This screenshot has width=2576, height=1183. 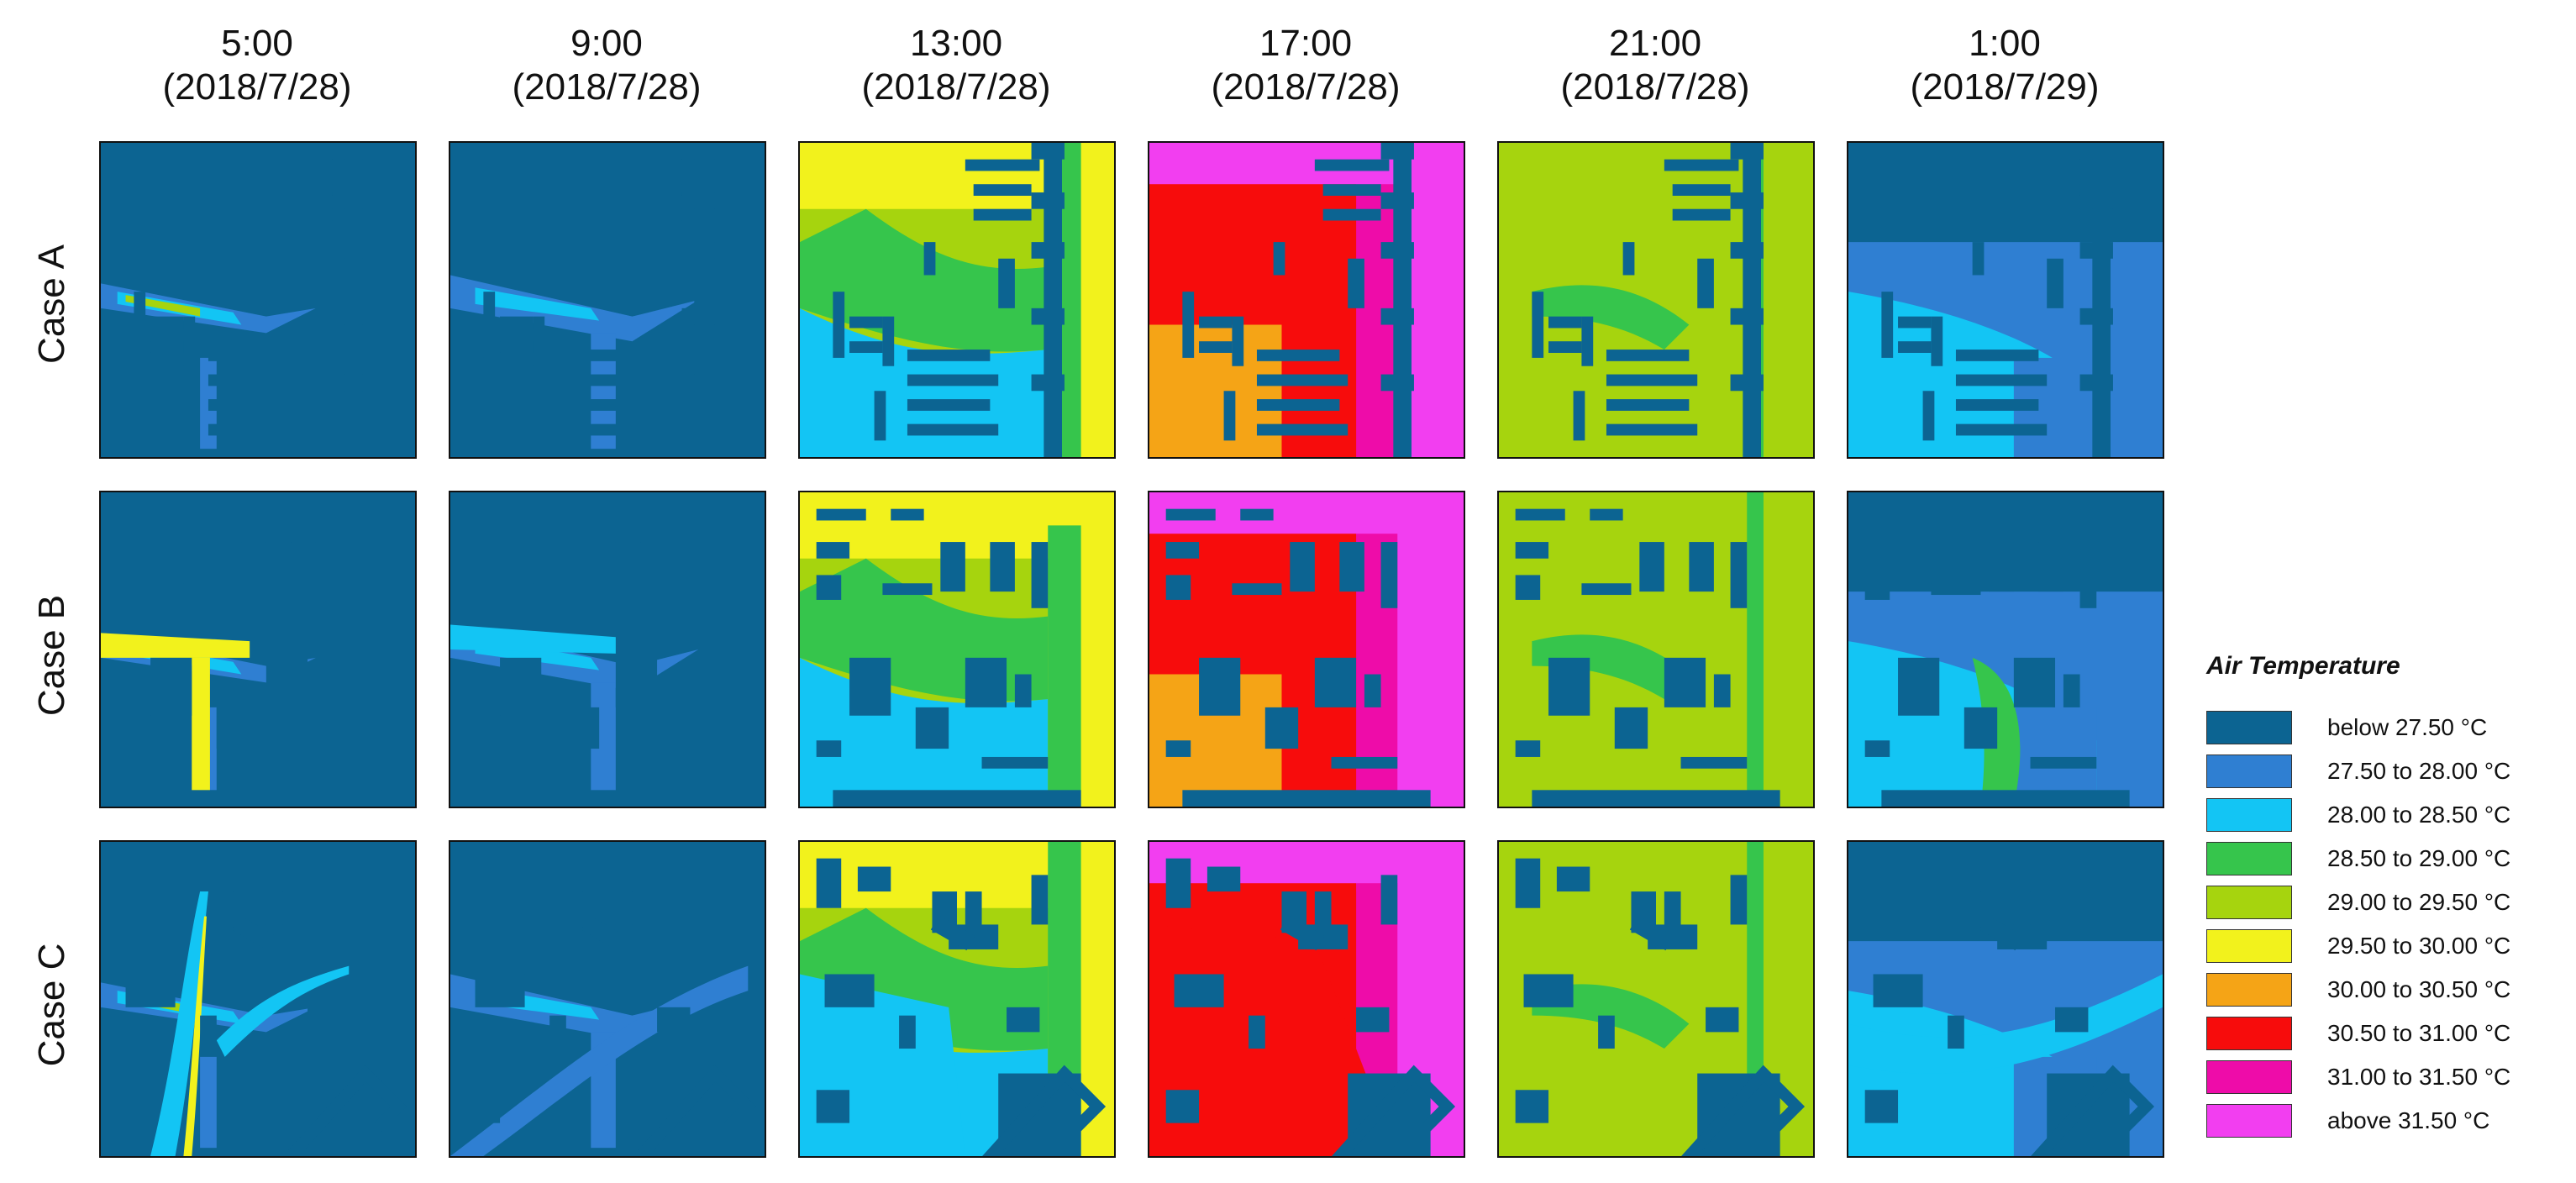 What do you see at coordinates (257, 43) in the screenshot?
I see `column-time: 5:00` at bounding box center [257, 43].